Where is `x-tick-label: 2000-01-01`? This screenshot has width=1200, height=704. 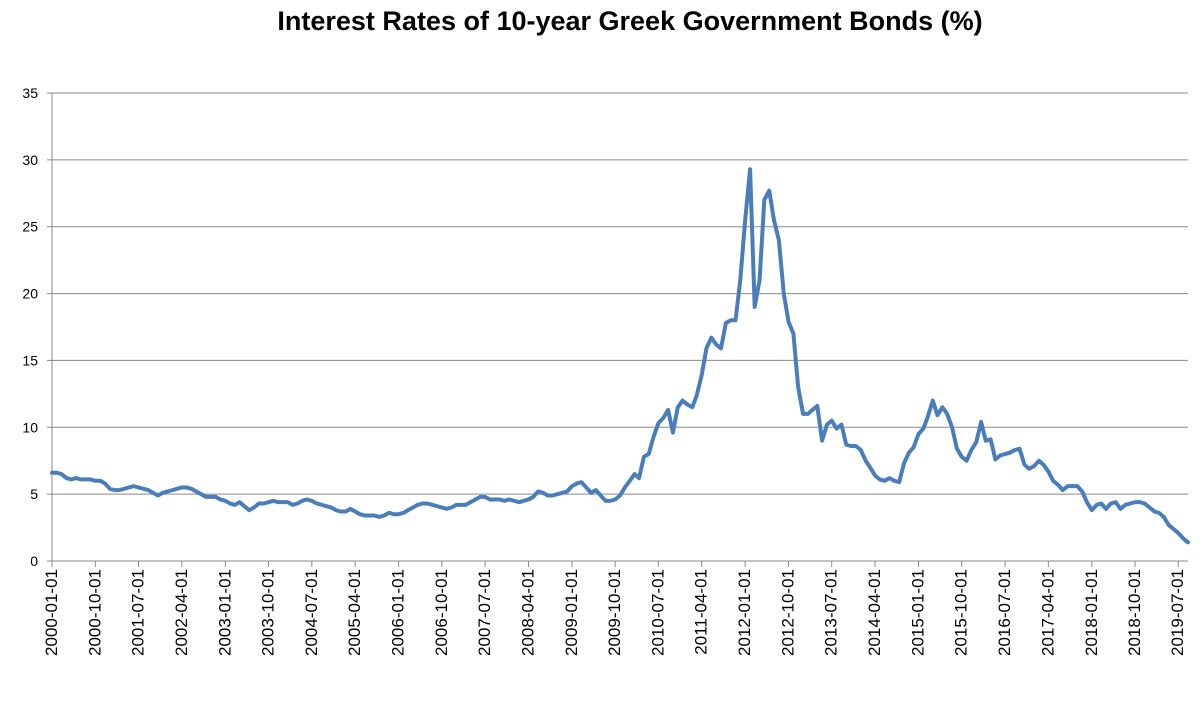 x-tick-label: 2000-01-01 is located at coordinates (51, 612).